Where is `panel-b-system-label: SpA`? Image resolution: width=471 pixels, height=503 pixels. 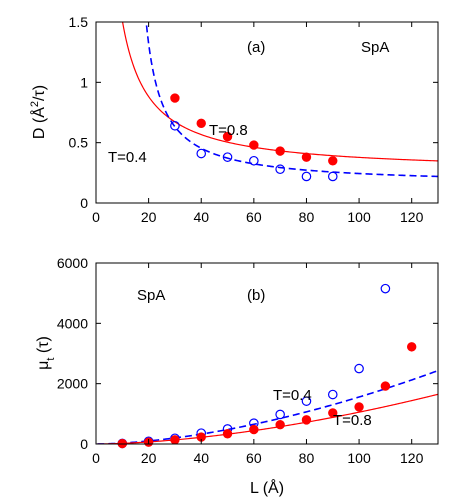
panel-b-system-label: SpA is located at coordinates (151, 295).